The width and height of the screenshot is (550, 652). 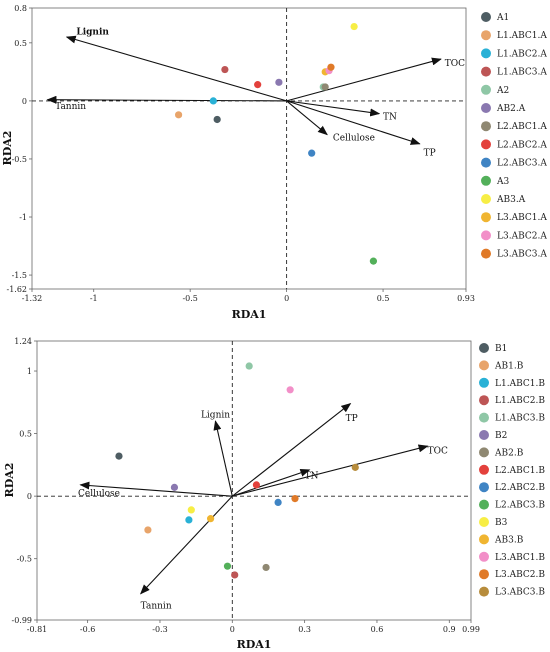 What do you see at coordinates (509, 366) in the screenshot?
I see `legend-label: AB1.B` at bounding box center [509, 366].